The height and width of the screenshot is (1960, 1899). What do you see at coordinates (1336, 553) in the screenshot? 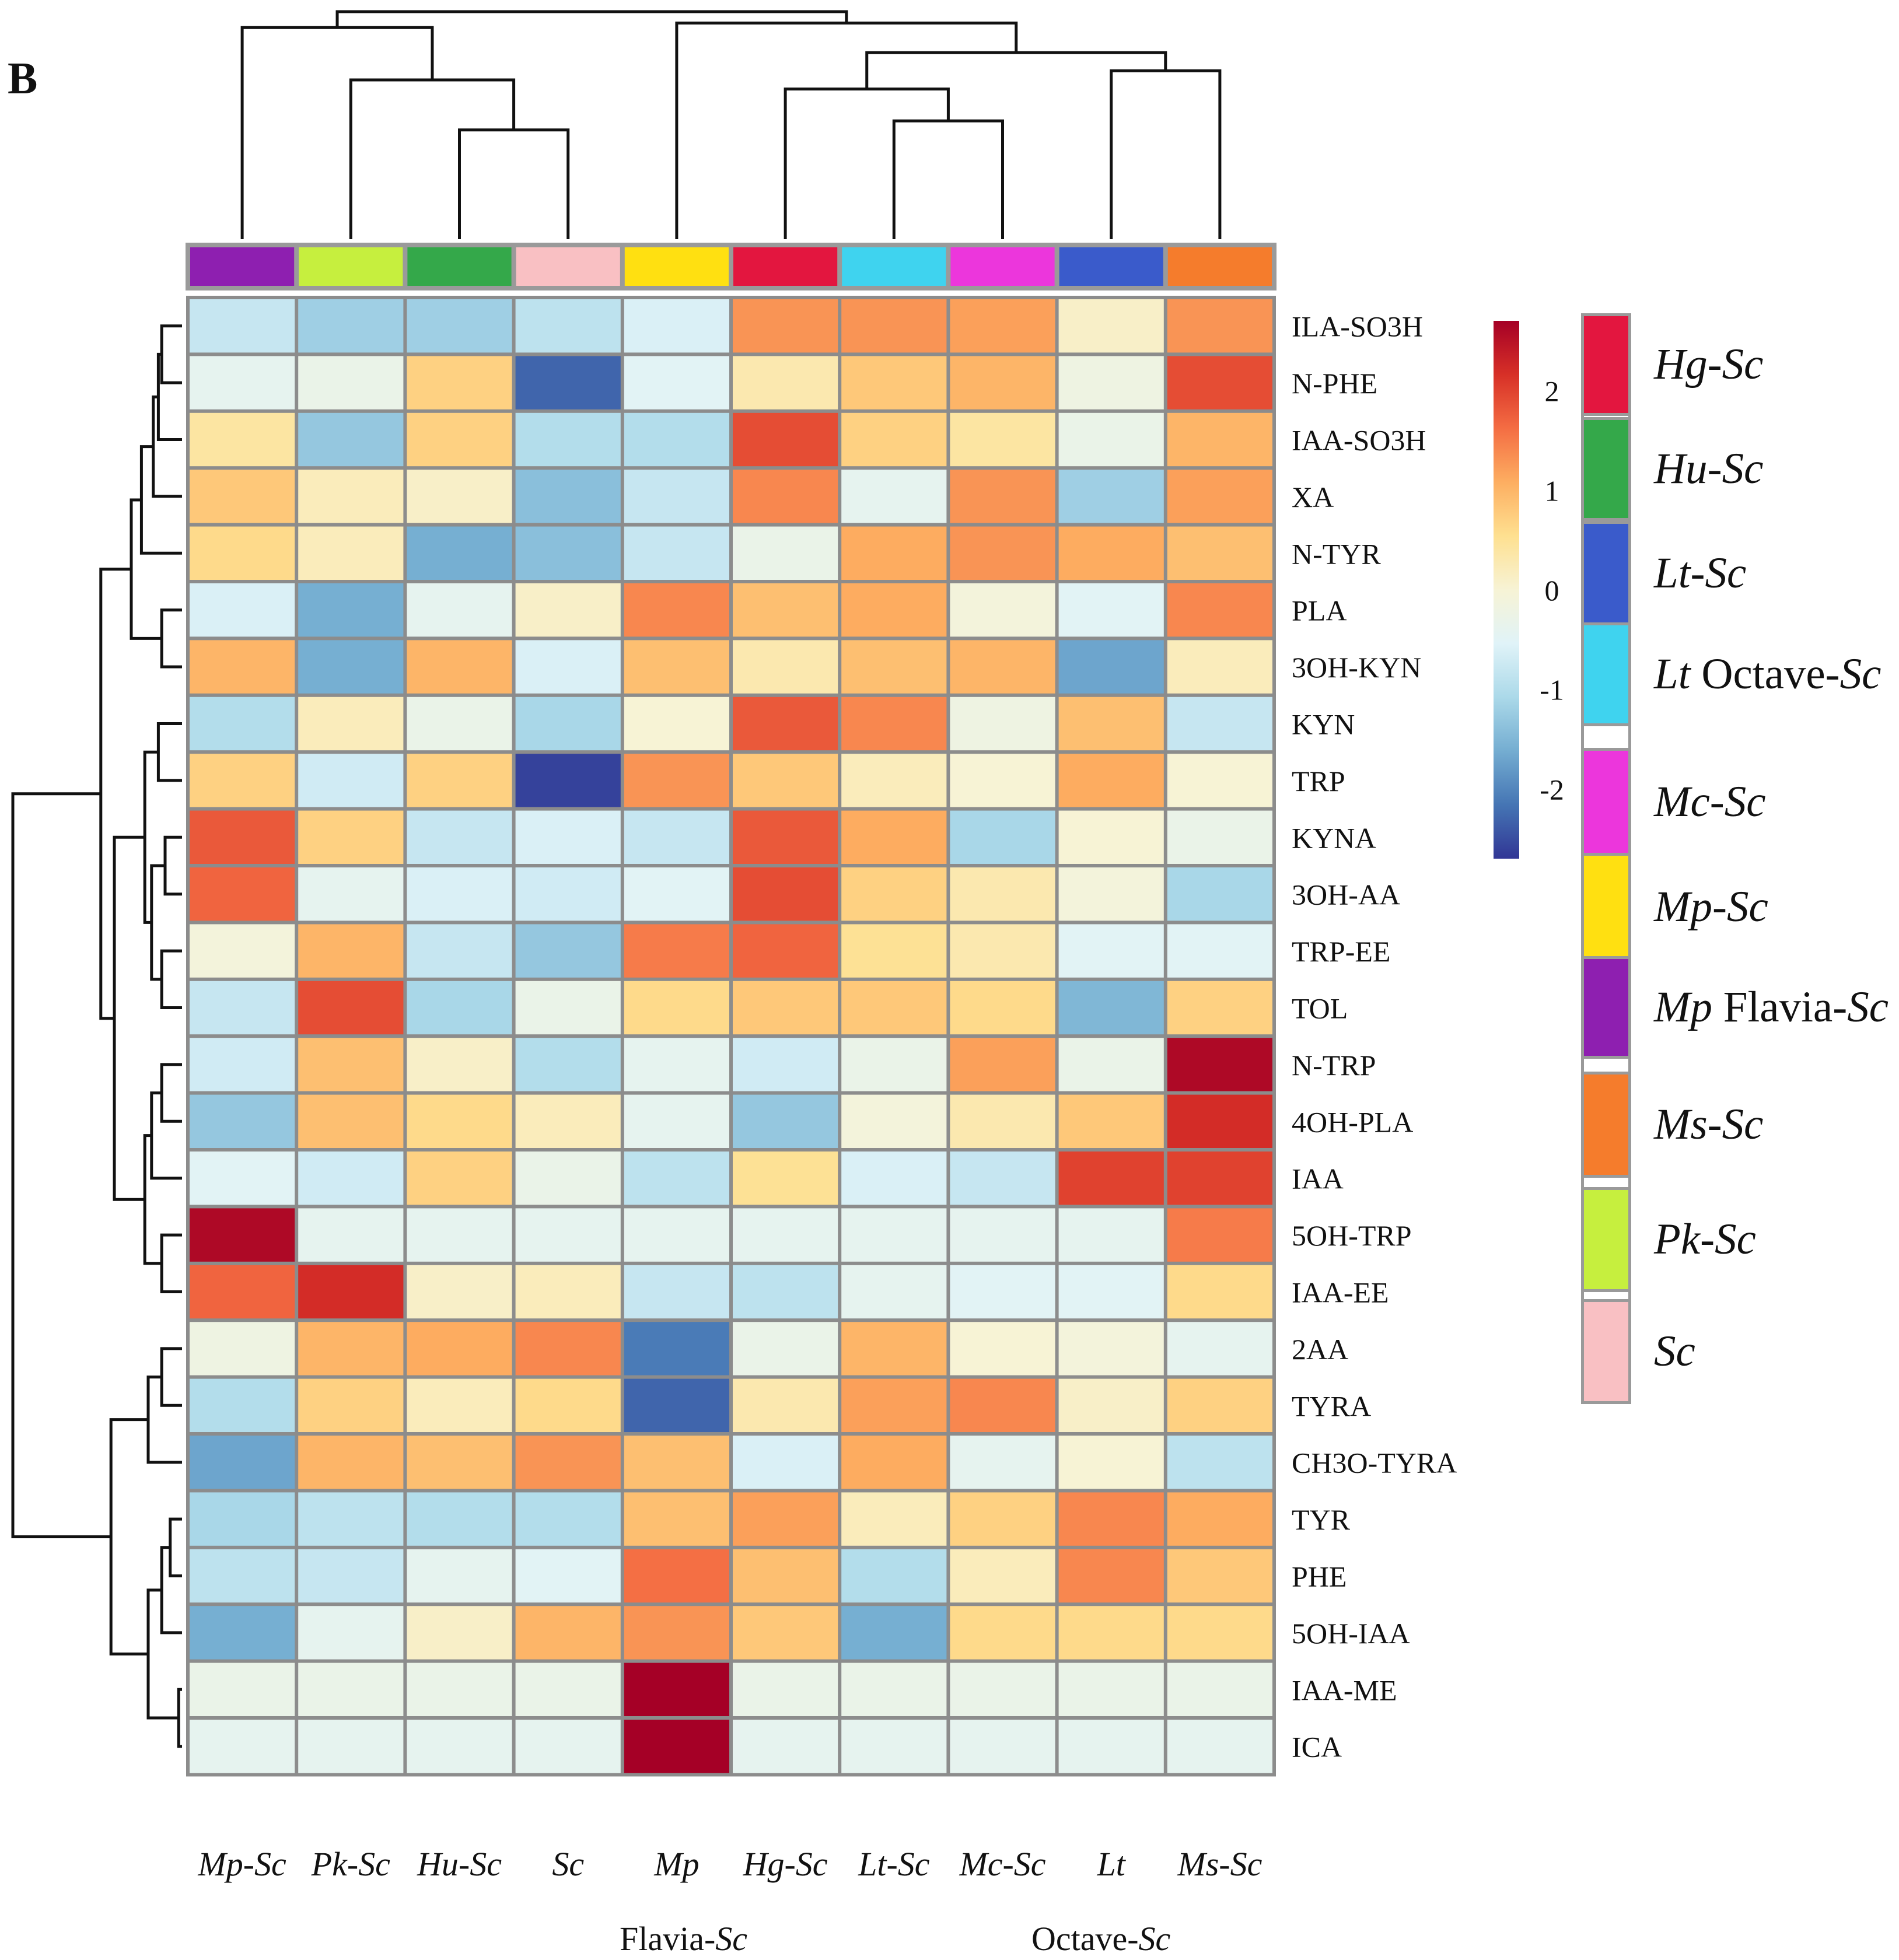
I see `row-label: N-TYR` at bounding box center [1336, 553].